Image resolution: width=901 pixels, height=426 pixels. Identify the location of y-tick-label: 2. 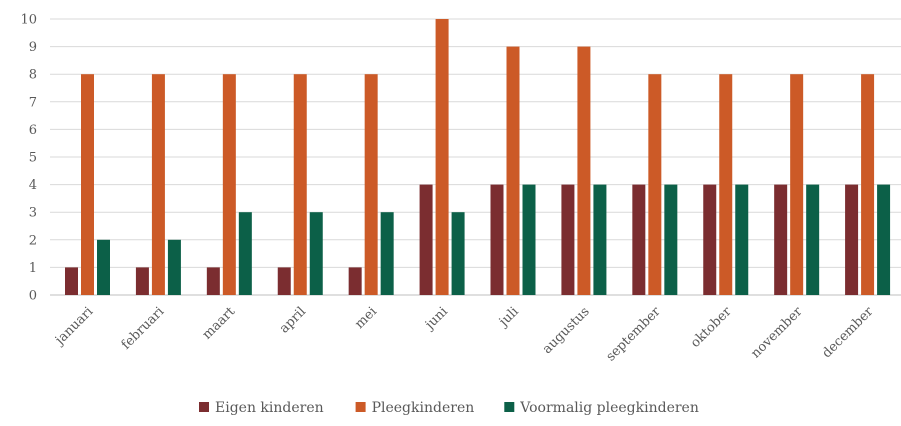
(33, 240).